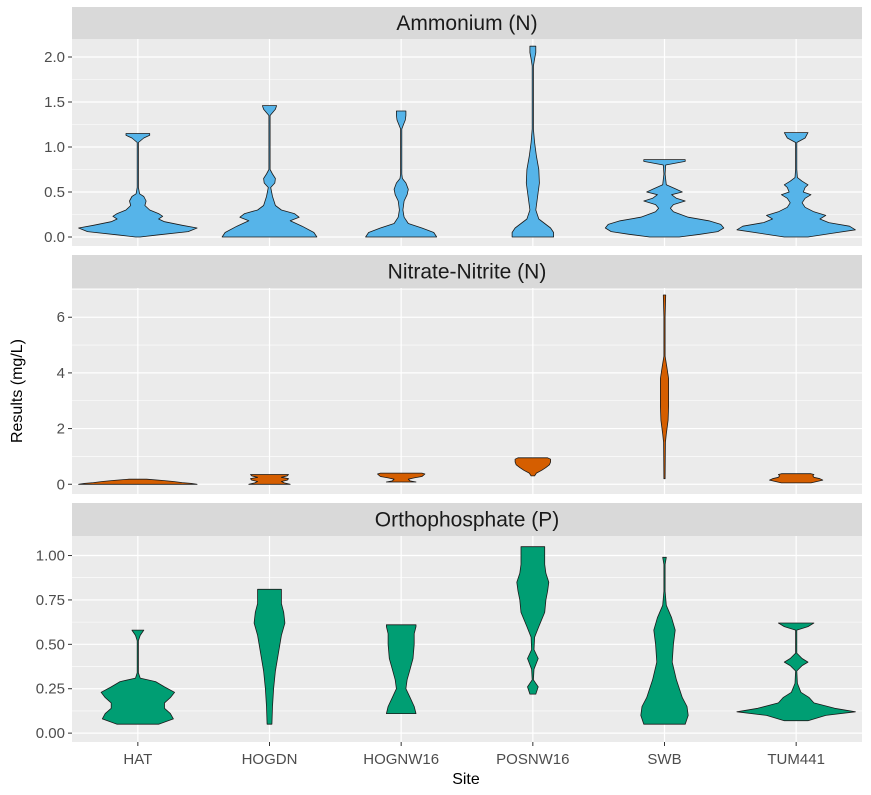 Image resolution: width=871 pixels, height=795 pixels. I want to click on y-tick-label: 2, so click(61, 429).